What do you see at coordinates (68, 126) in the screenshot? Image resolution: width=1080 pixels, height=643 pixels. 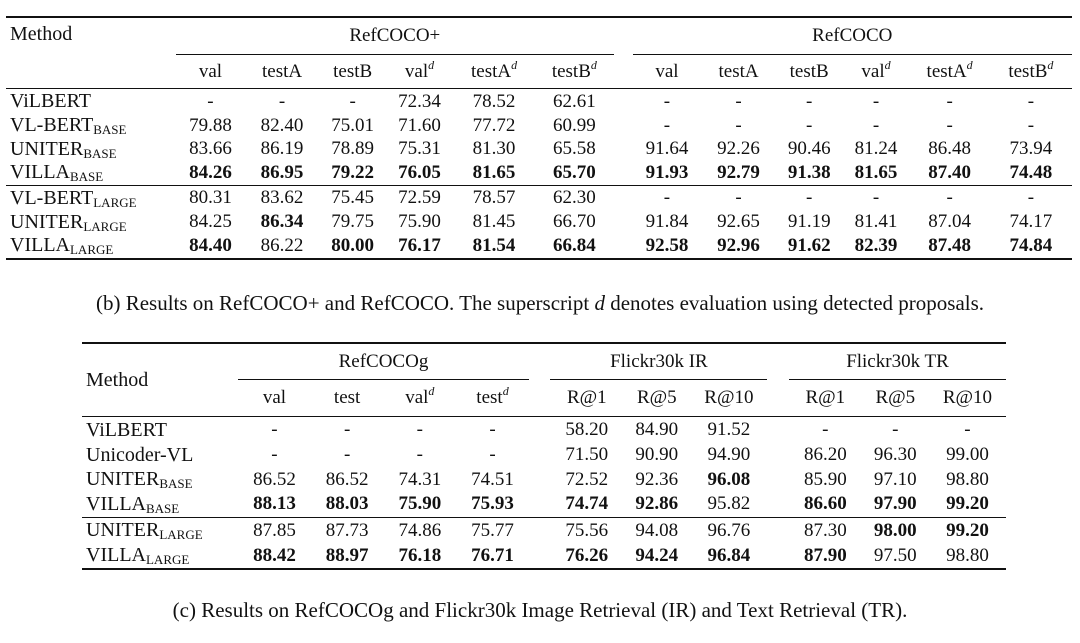 I see `method-name: VL-BERTBASE` at bounding box center [68, 126].